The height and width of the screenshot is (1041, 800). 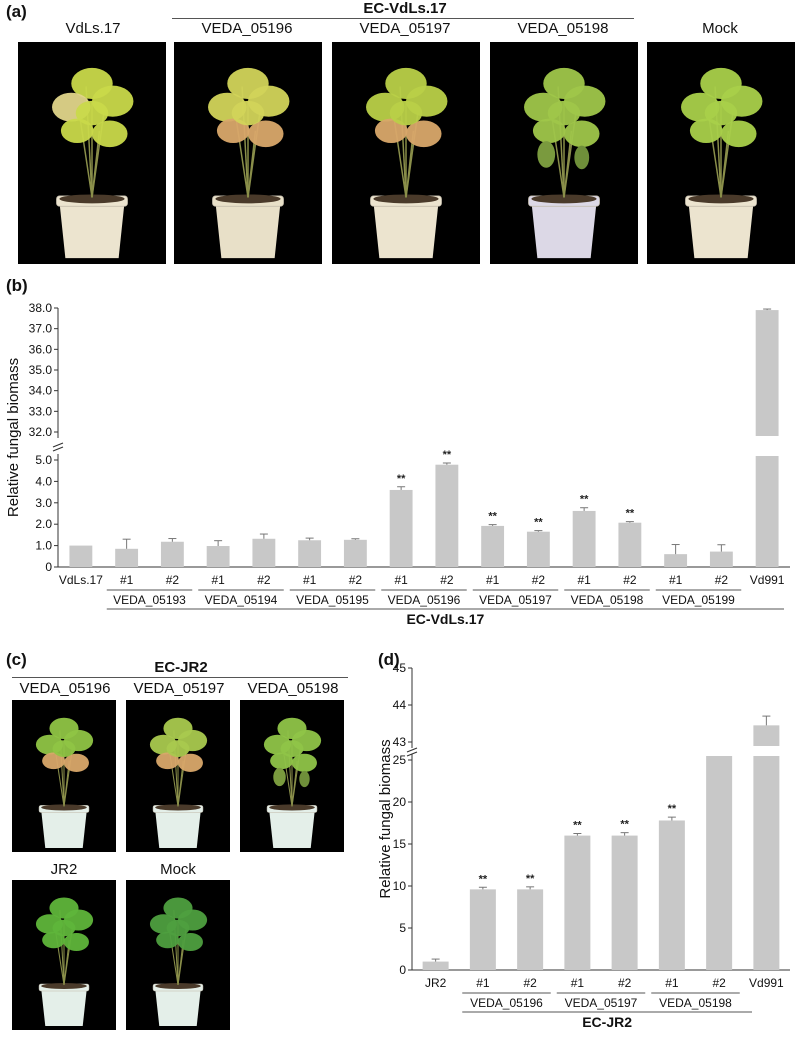 I want to click on y-tick-label: 34.0, so click(x=41, y=391).